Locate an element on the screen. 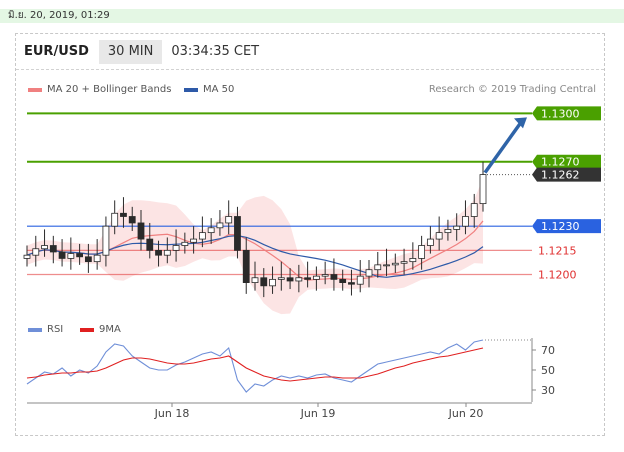 This screenshot has width=624, height=452. legend-9ma: 9MA is located at coordinates (100, 329).